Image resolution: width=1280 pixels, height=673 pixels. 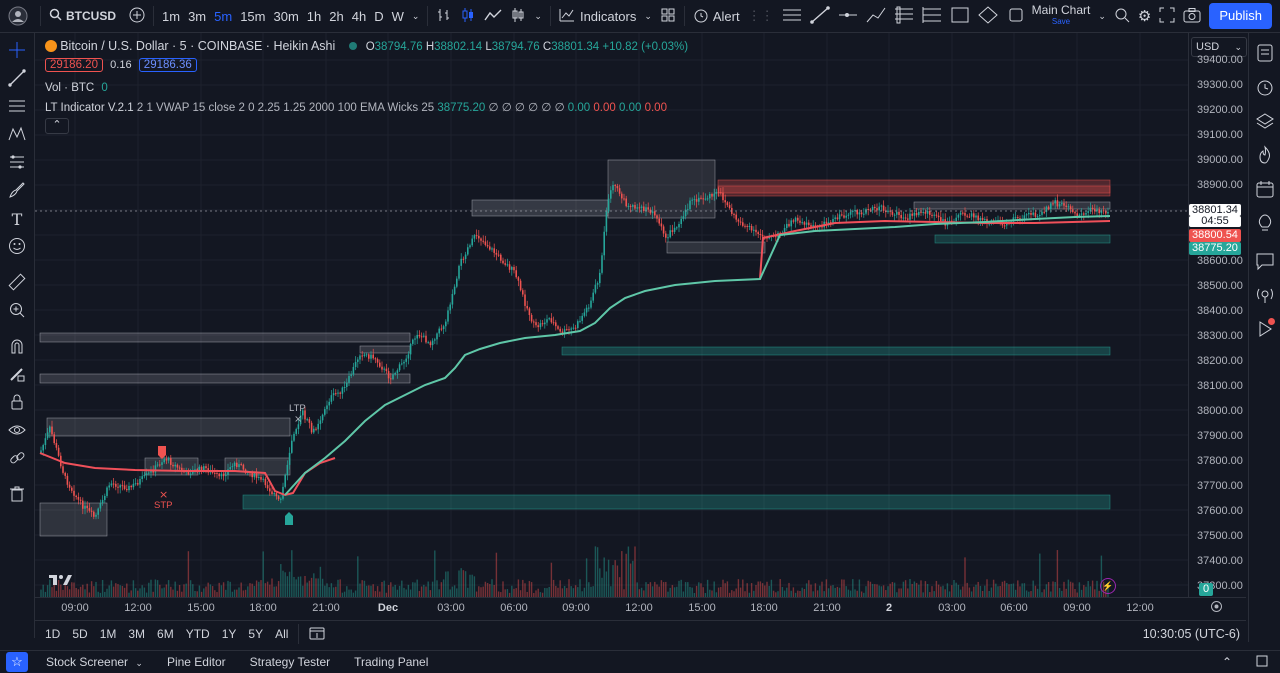 I want to click on layout-dropdown: ⌄, so click(x=1102, y=16).